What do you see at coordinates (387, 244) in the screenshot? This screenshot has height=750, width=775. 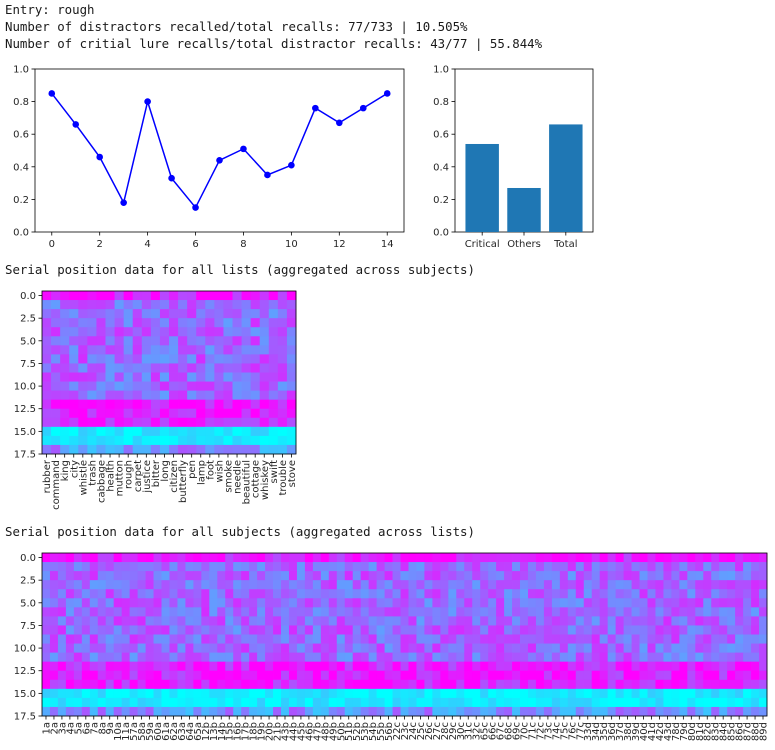 I see `x-tick-label: 14` at bounding box center [387, 244].